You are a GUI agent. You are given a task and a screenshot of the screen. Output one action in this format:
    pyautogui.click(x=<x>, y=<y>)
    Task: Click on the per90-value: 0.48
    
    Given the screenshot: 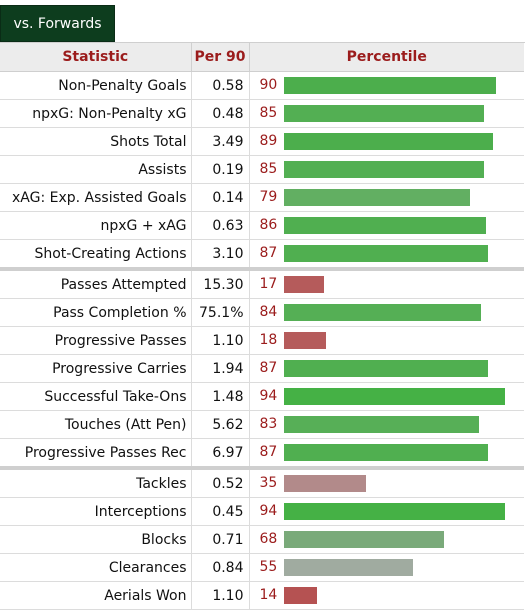 What is the action you would take?
    pyautogui.click(x=220, y=113)
    